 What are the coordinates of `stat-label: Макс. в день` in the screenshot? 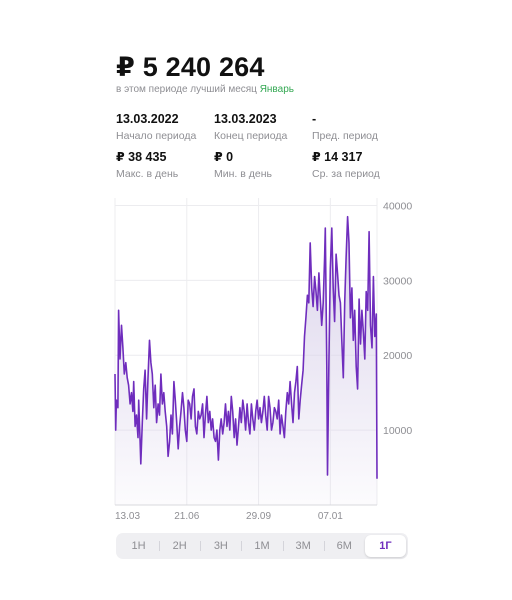 It's located at (147, 174).